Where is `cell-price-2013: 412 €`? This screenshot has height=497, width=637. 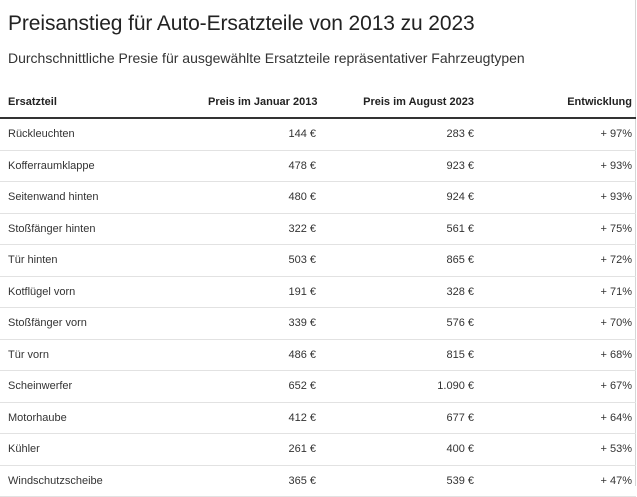
cell-price-2013: 412 € is located at coordinates (260, 418).